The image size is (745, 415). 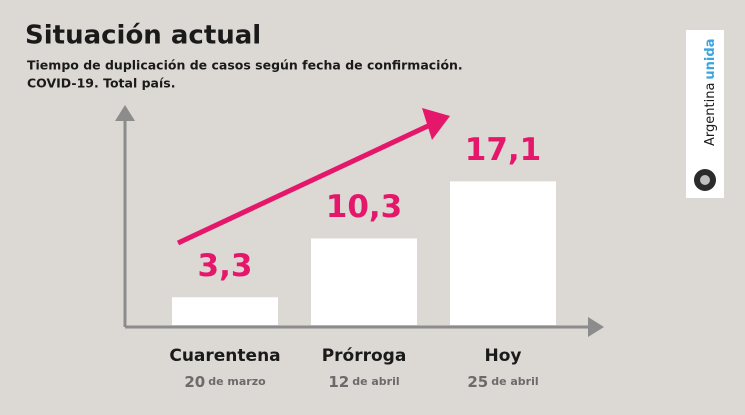 I want to click on x-tick-label: Cuarentena, so click(x=224, y=356).